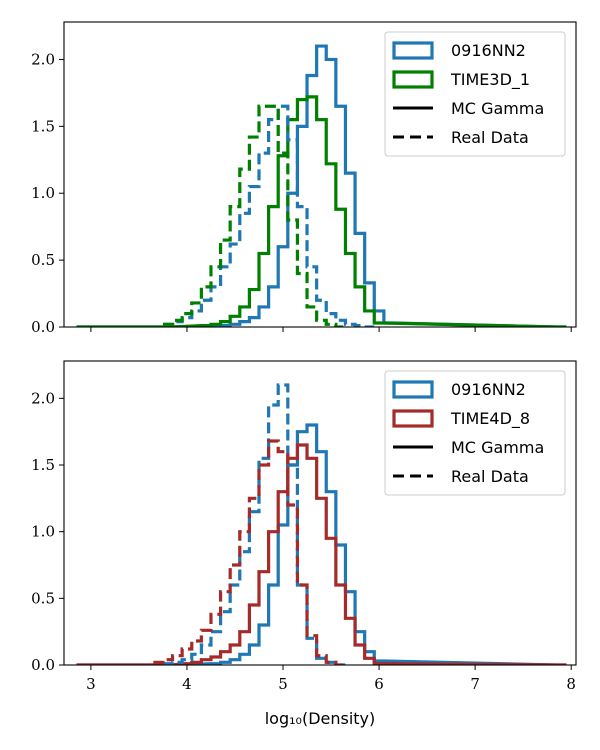 The image size is (600, 750). Describe the element at coordinates (91, 684) in the screenshot. I see `x-tick-label: 3` at that location.